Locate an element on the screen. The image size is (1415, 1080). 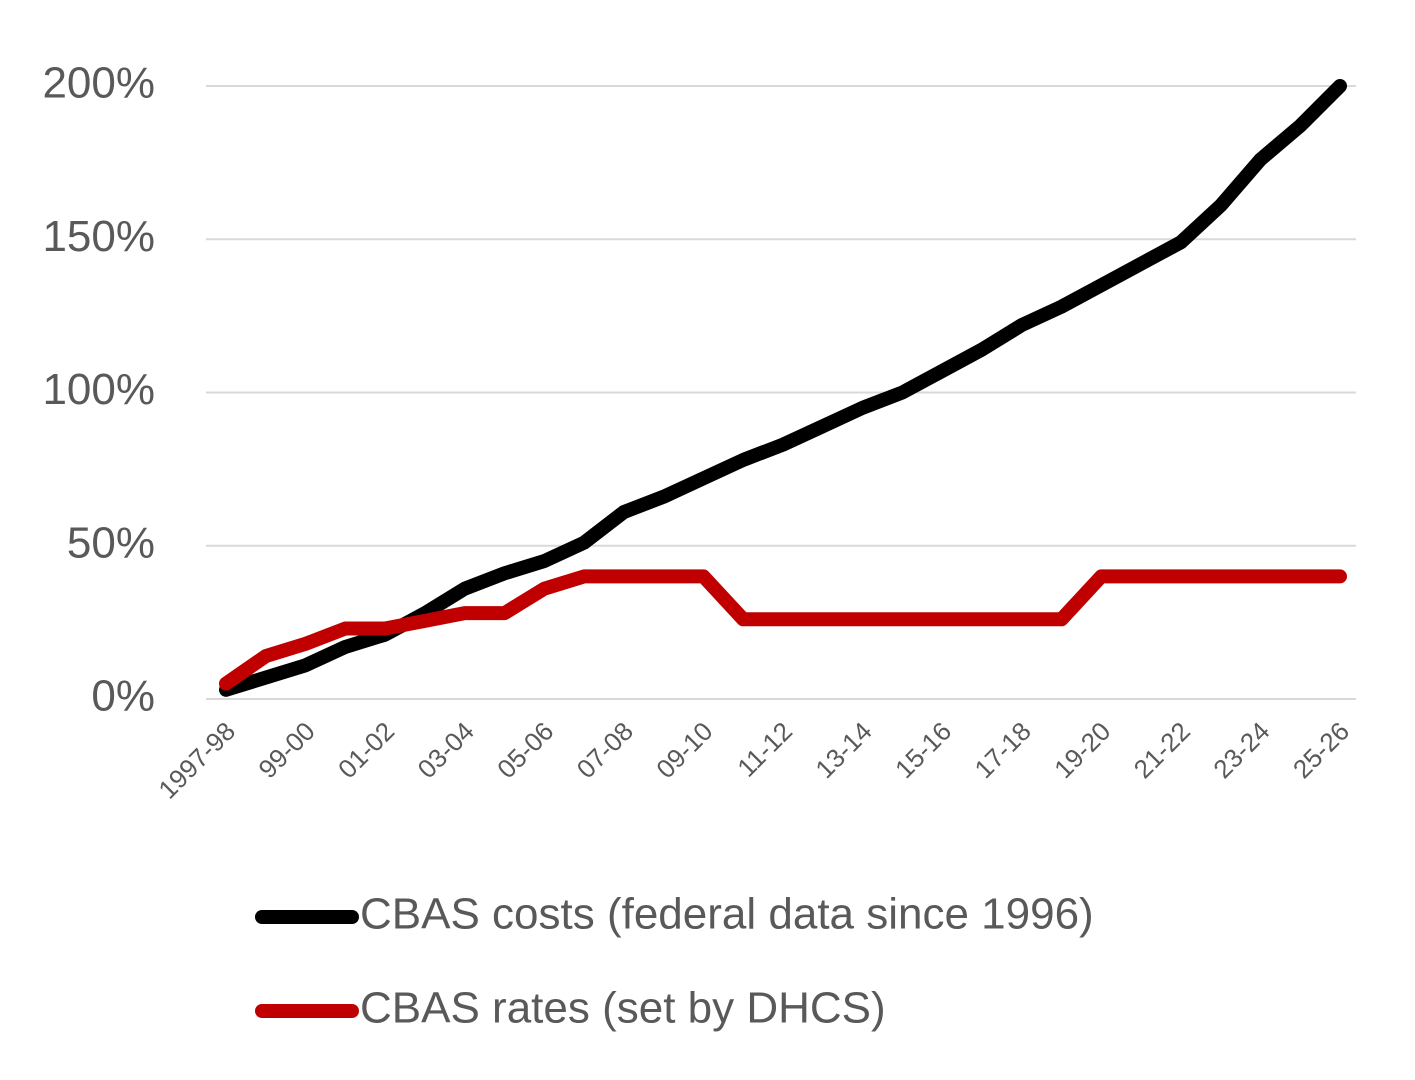
y-tick-label: 50% is located at coordinates (111, 542).